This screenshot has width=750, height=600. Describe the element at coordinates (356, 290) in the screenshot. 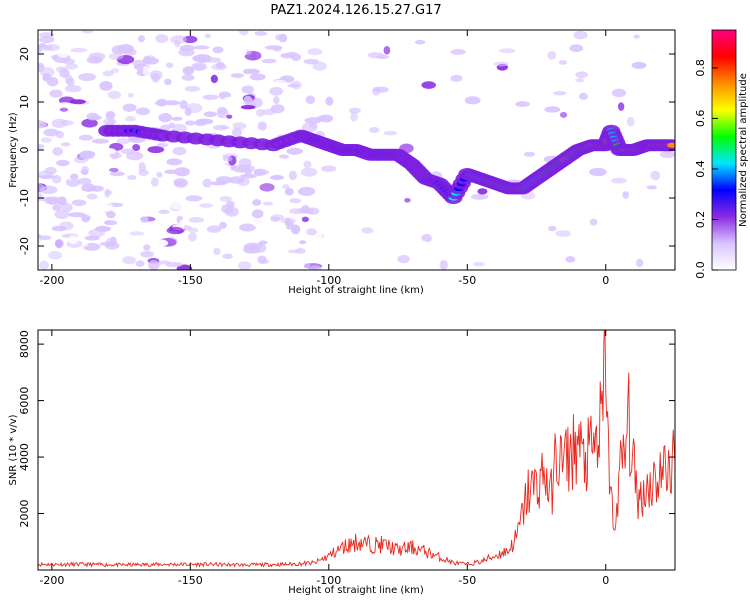

I see `spectrogram-x-label: Height of straight line (km)` at that location.